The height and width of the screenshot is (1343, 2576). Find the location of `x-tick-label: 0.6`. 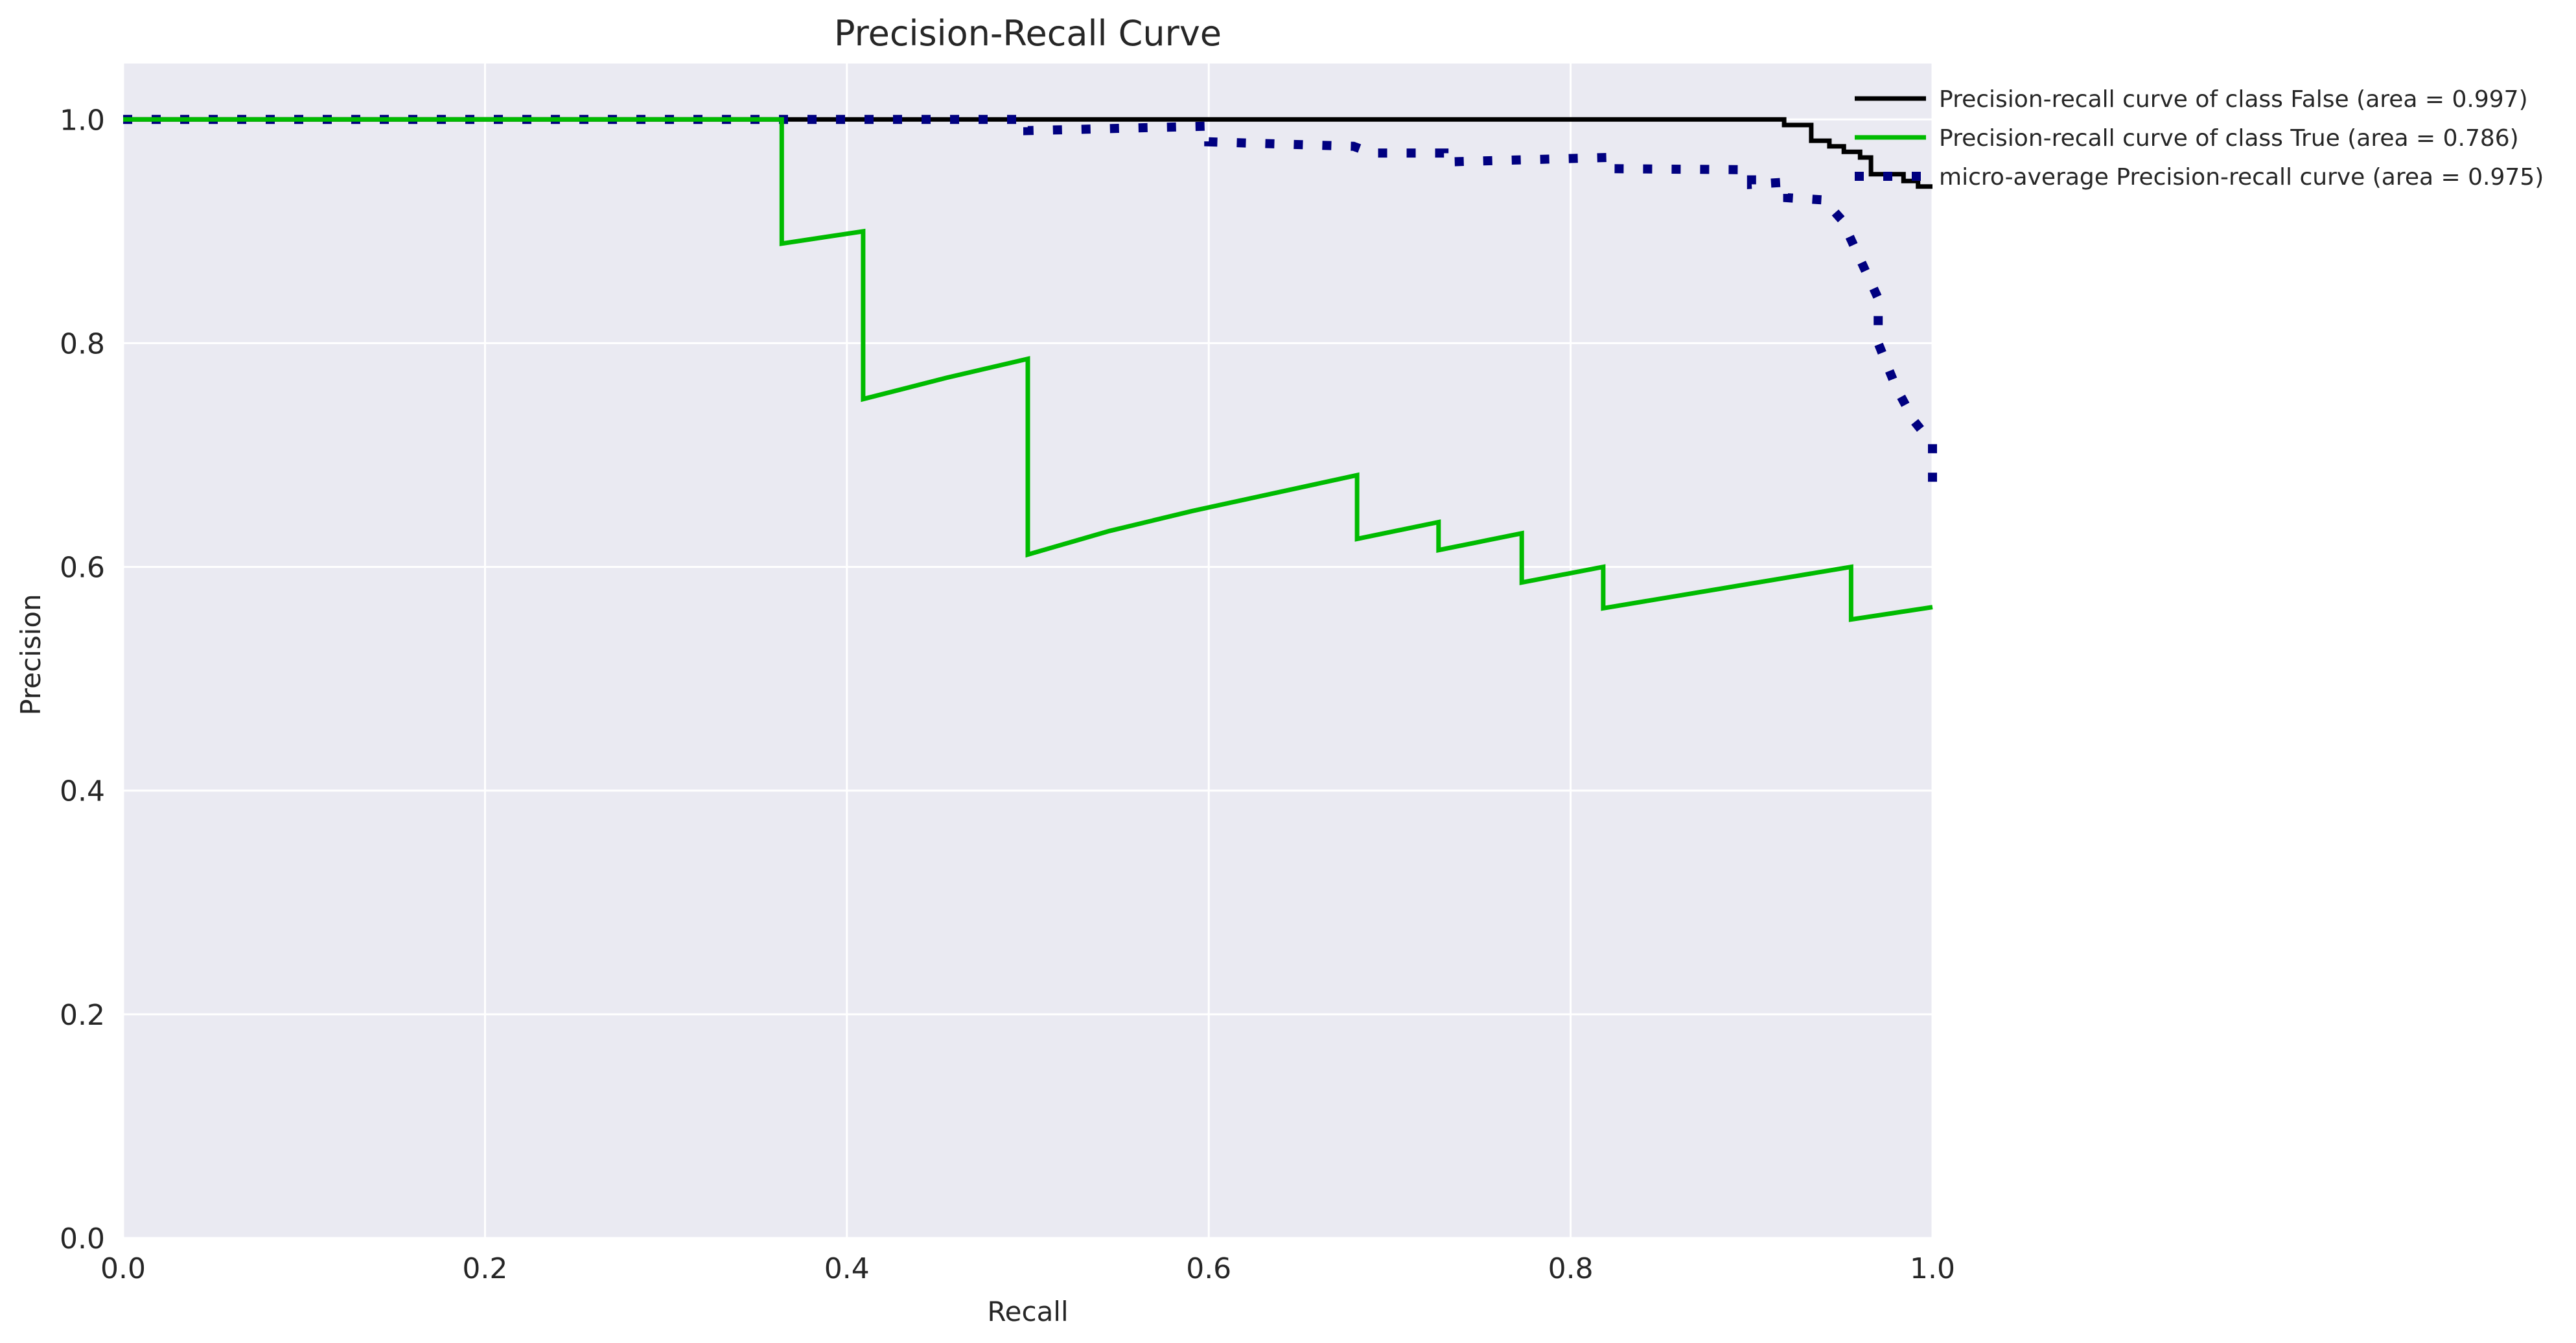

x-tick-label: 0.6 is located at coordinates (1209, 1268).